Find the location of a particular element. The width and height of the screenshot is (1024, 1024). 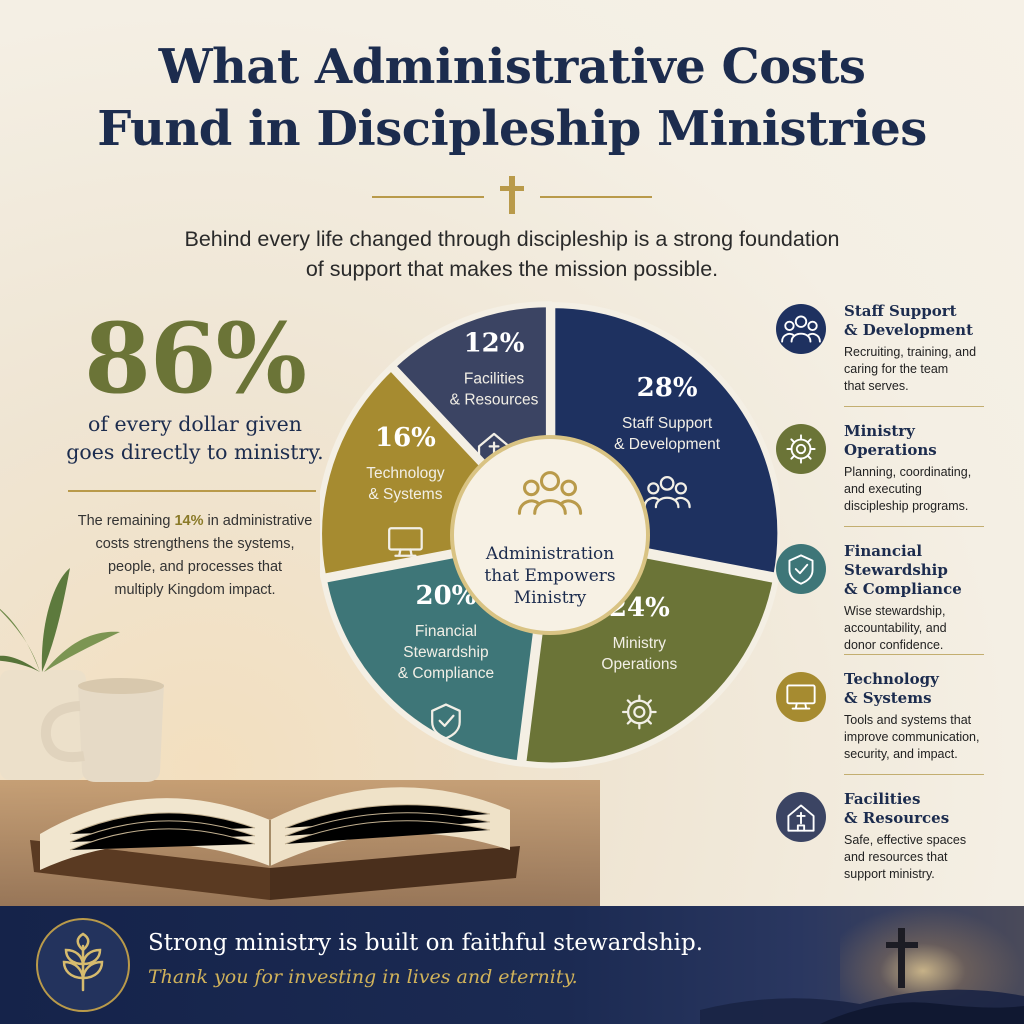

pie-center-label-line: that Empowers is located at coordinates (549, 576).